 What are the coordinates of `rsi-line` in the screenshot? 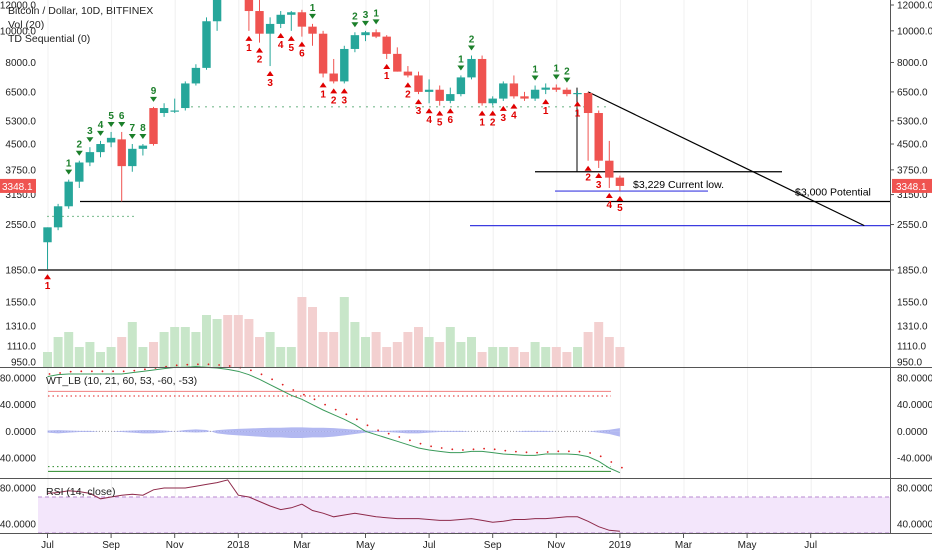 It's located at (333, 505).